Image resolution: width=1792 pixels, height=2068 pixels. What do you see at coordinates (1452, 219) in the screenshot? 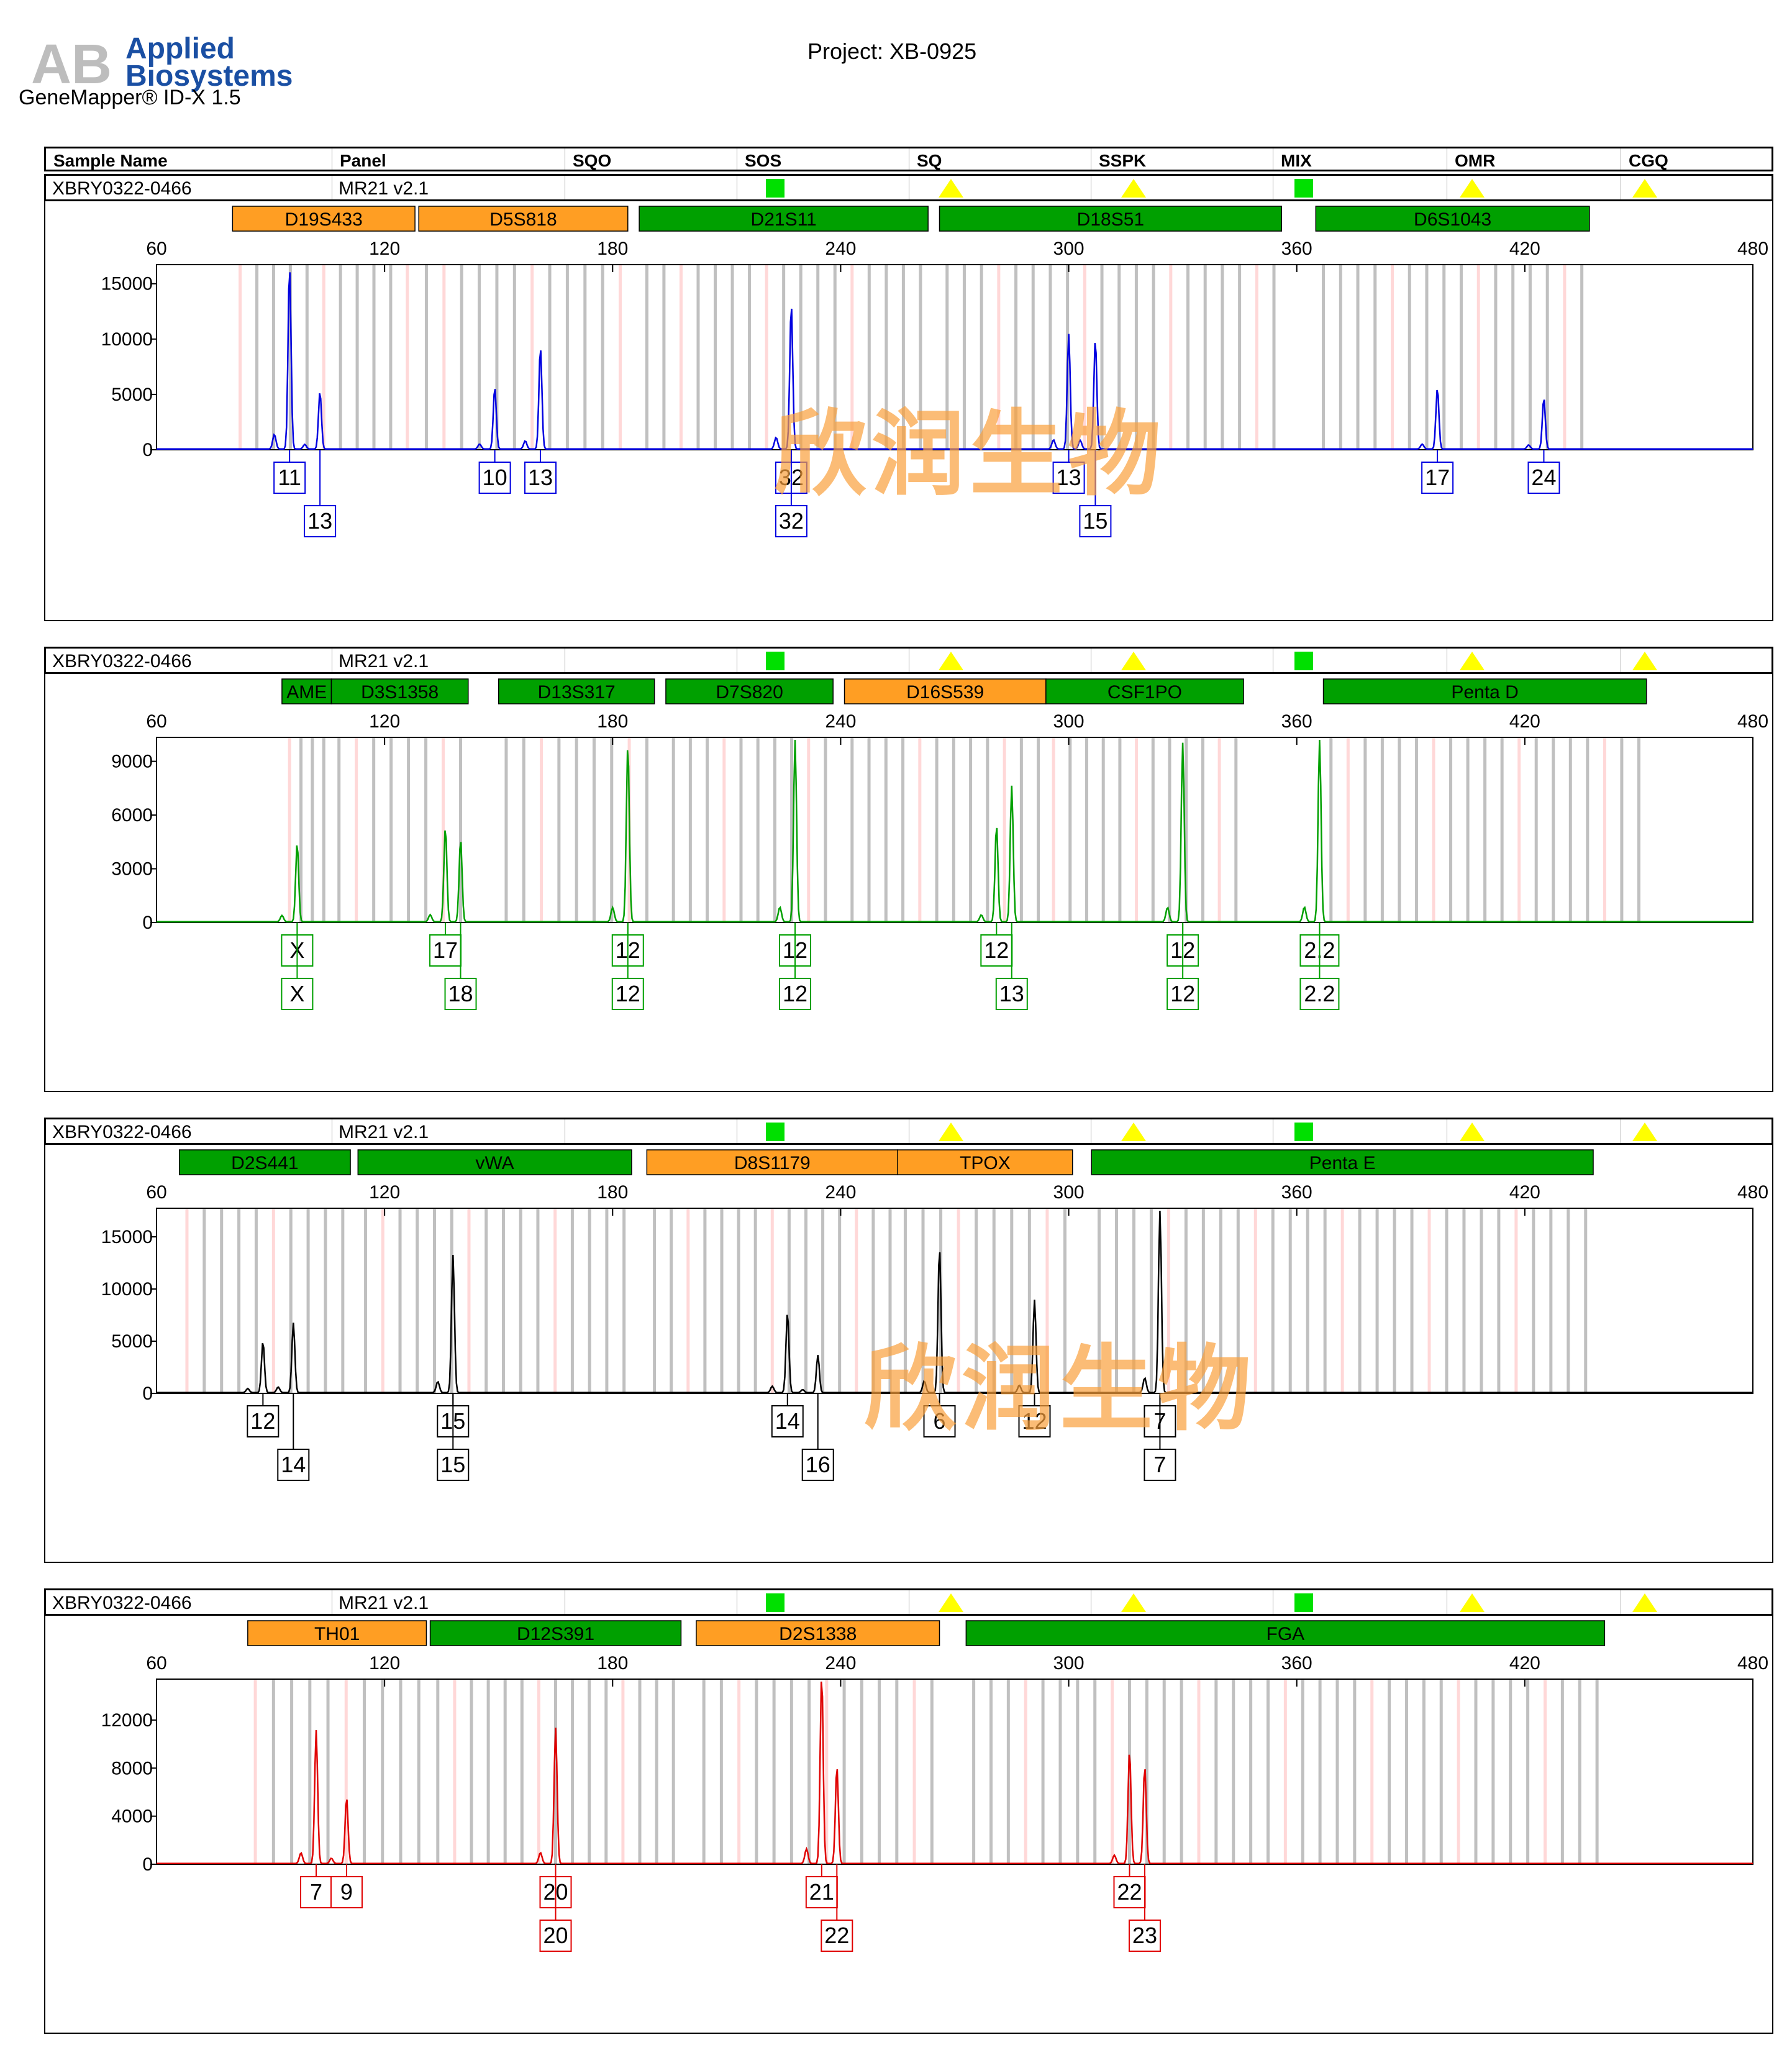
I see `marker-bar-d6s1043` at bounding box center [1452, 219].